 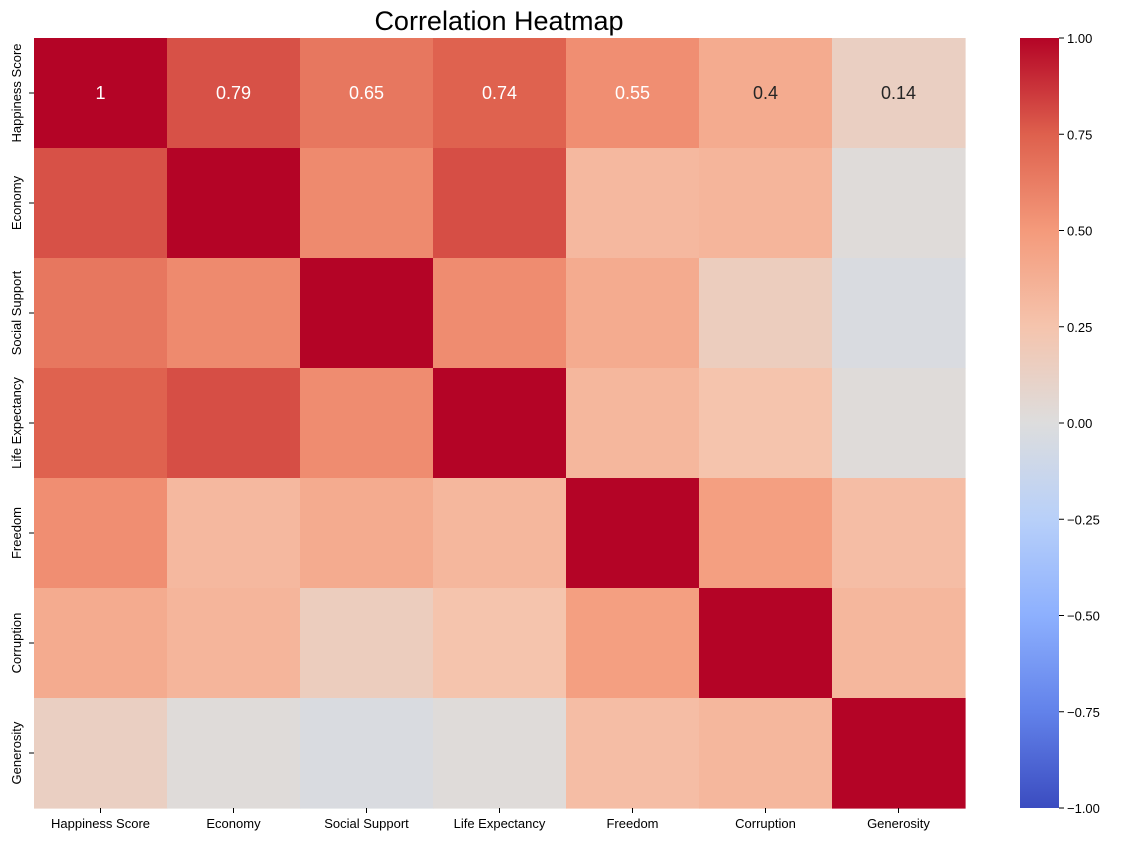 What do you see at coordinates (1083, 712) in the screenshot?
I see `colorbar-tick-label: −0.75` at bounding box center [1083, 712].